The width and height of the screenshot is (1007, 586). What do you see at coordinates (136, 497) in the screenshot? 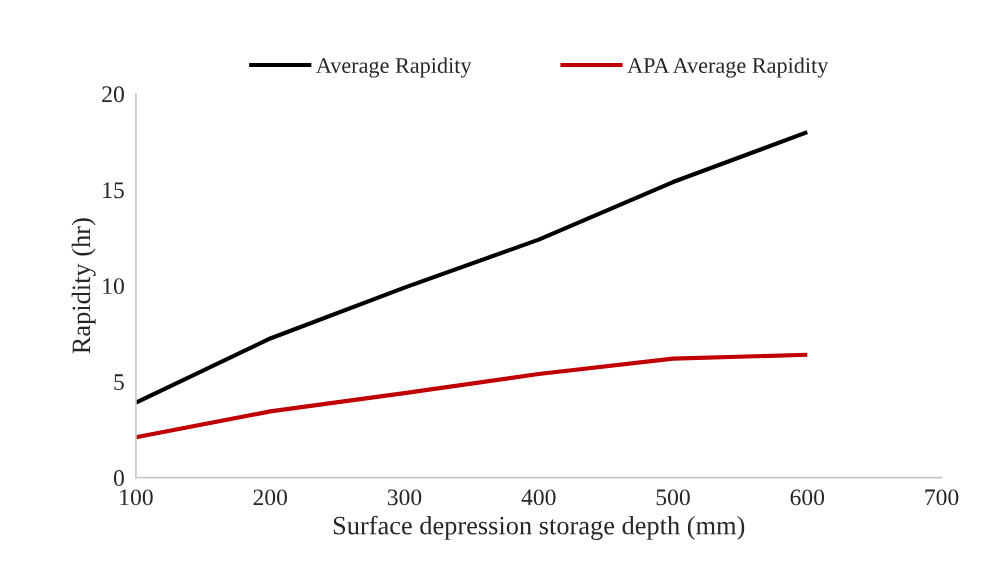
I see `x-tick-label: 100` at bounding box center [136, 497].